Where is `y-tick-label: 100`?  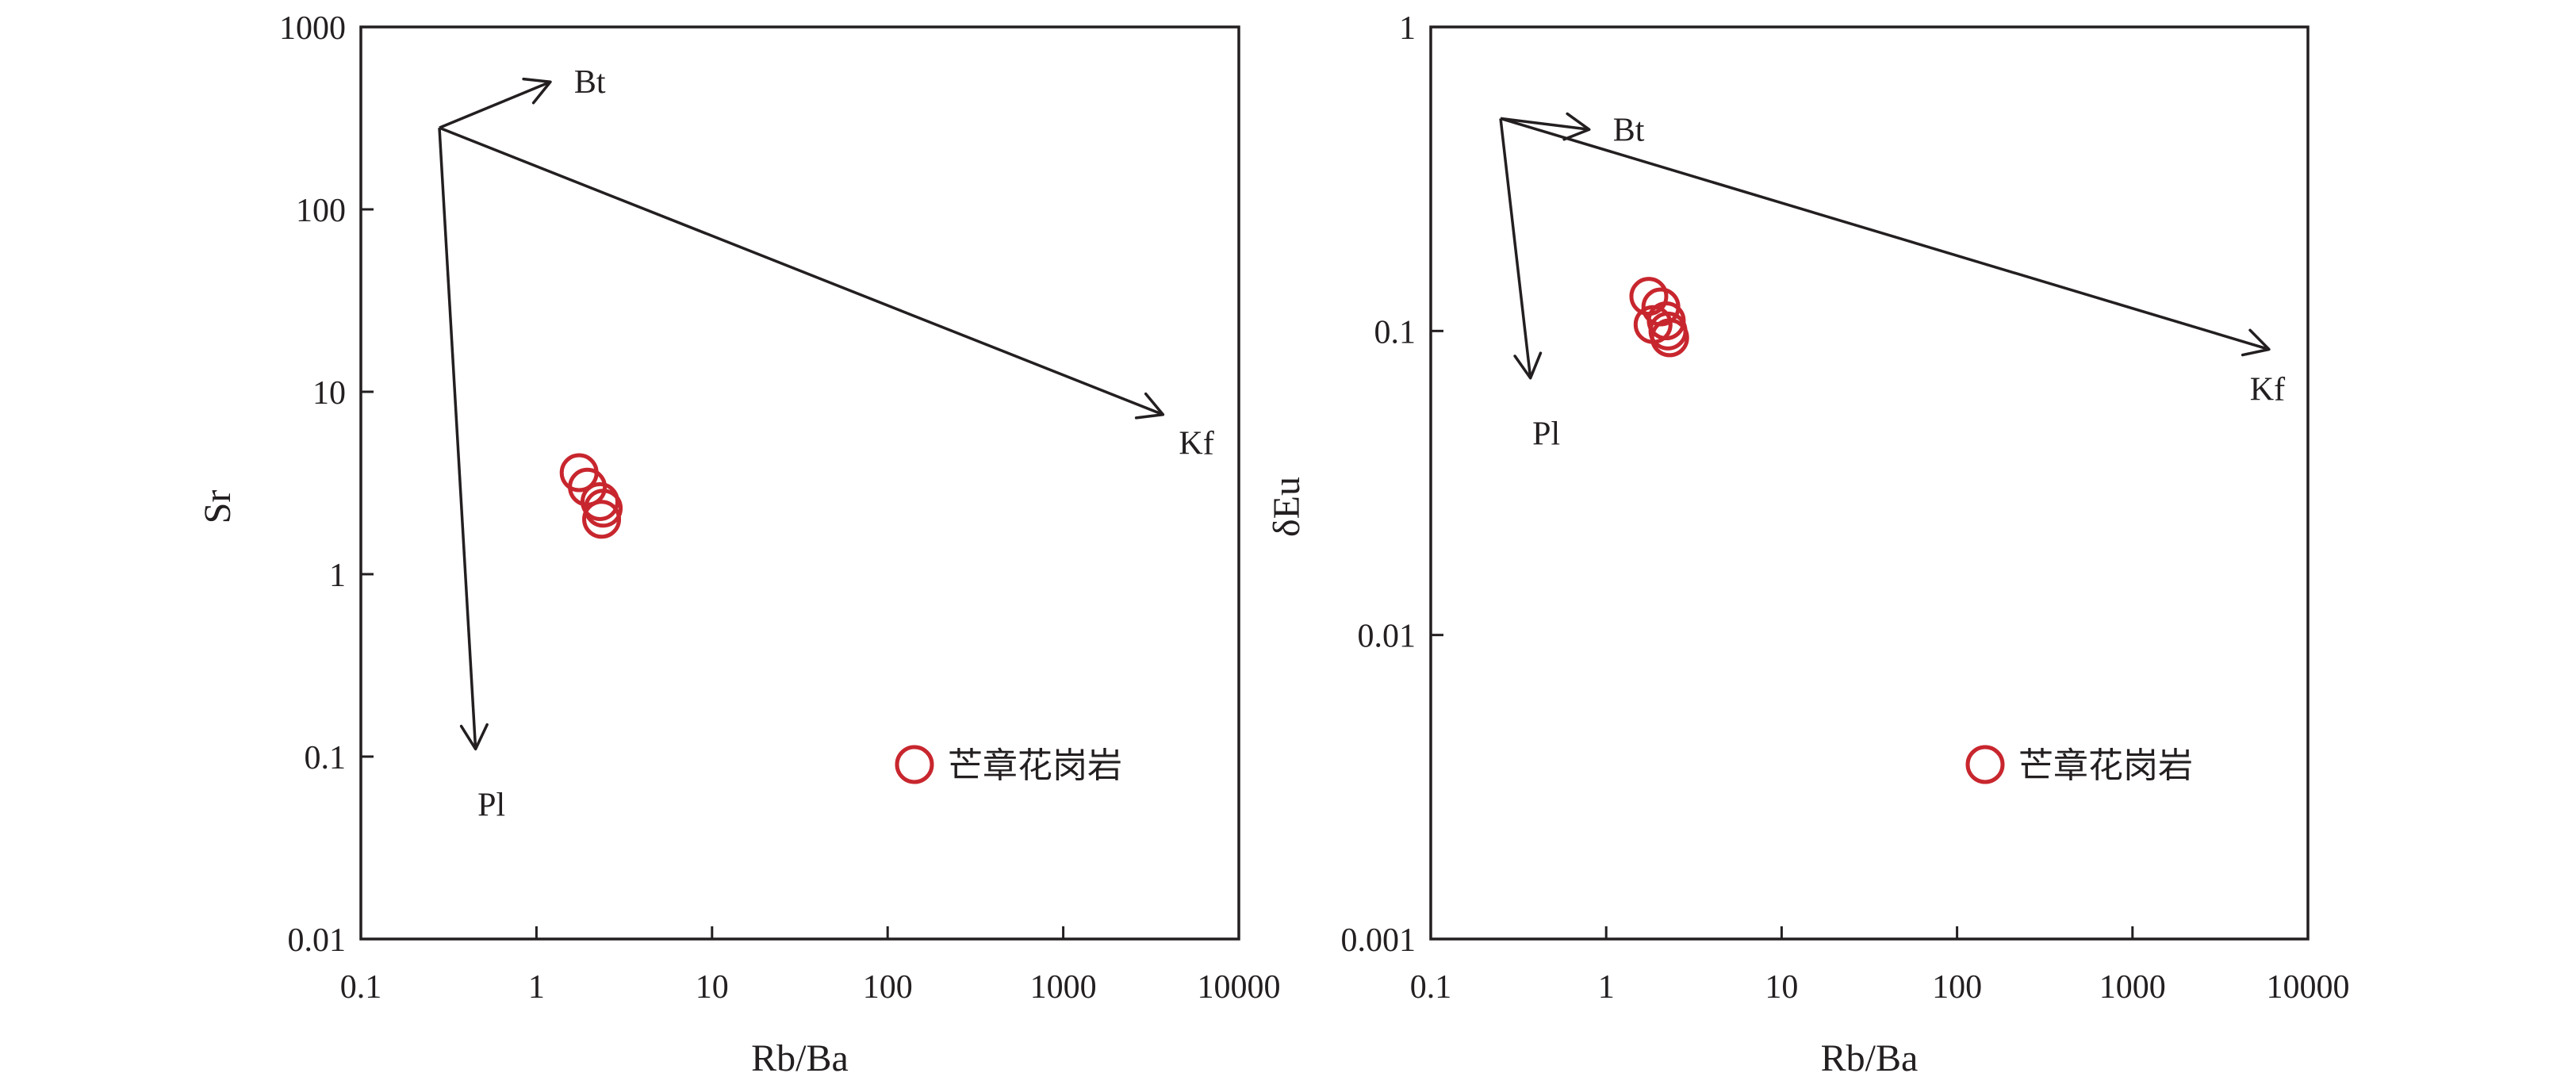
y-tick-label: 100 is located at coordinates (321, 211).